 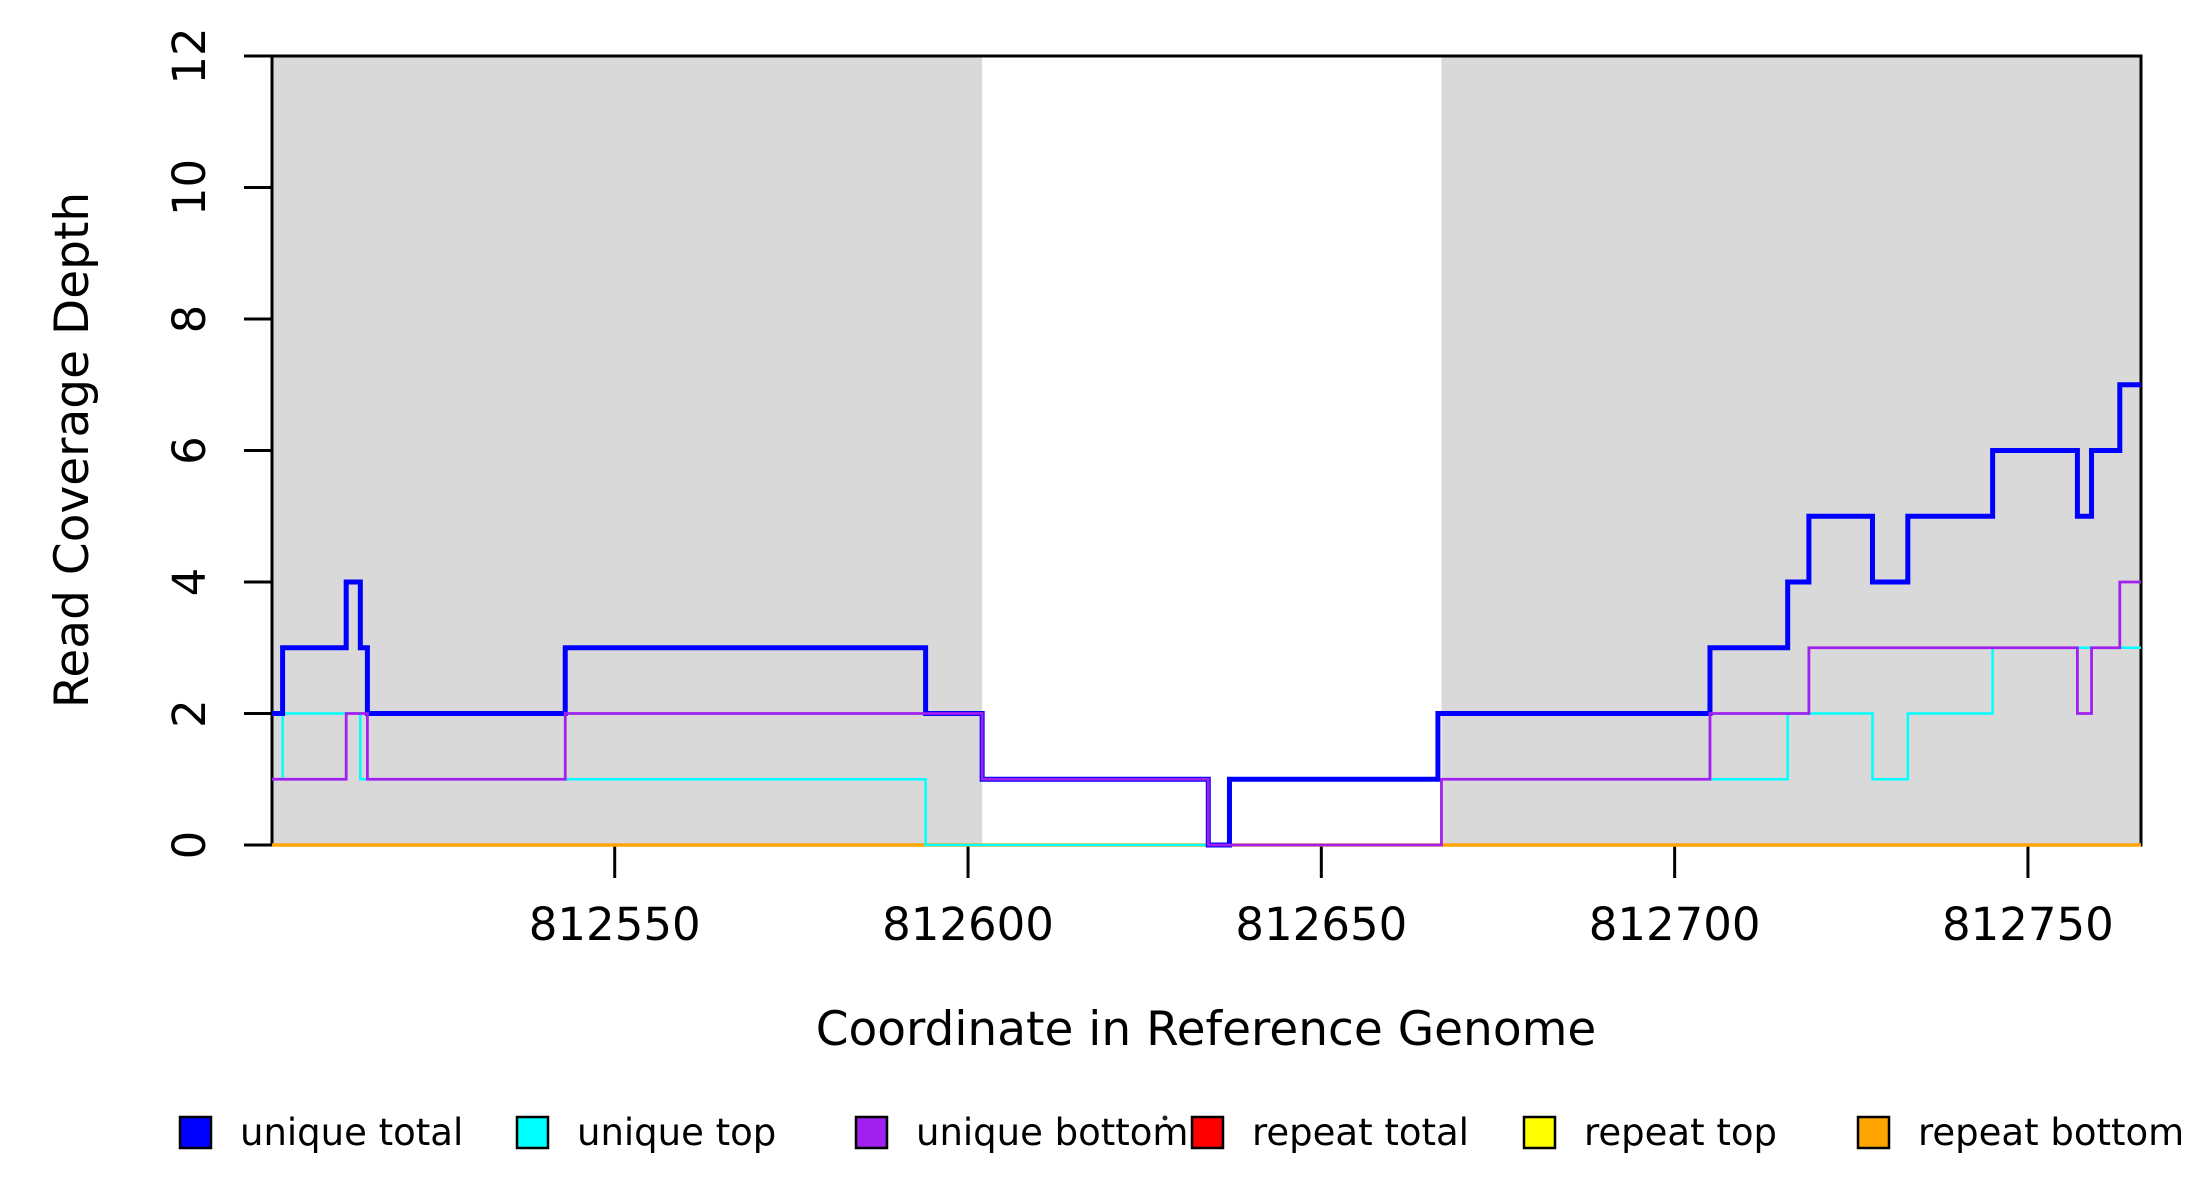 I want to click on legend-swatch-repeat-total, so click(x=1207, y=1132).